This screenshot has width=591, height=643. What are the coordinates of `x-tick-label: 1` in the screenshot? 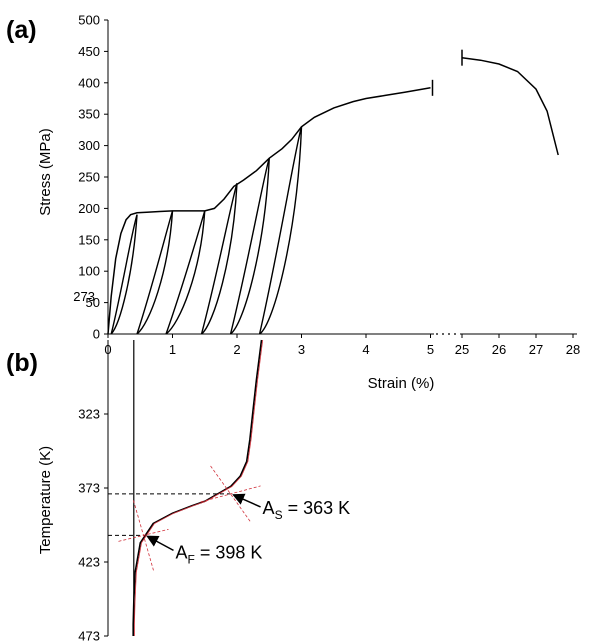 It's located at (172, 349).